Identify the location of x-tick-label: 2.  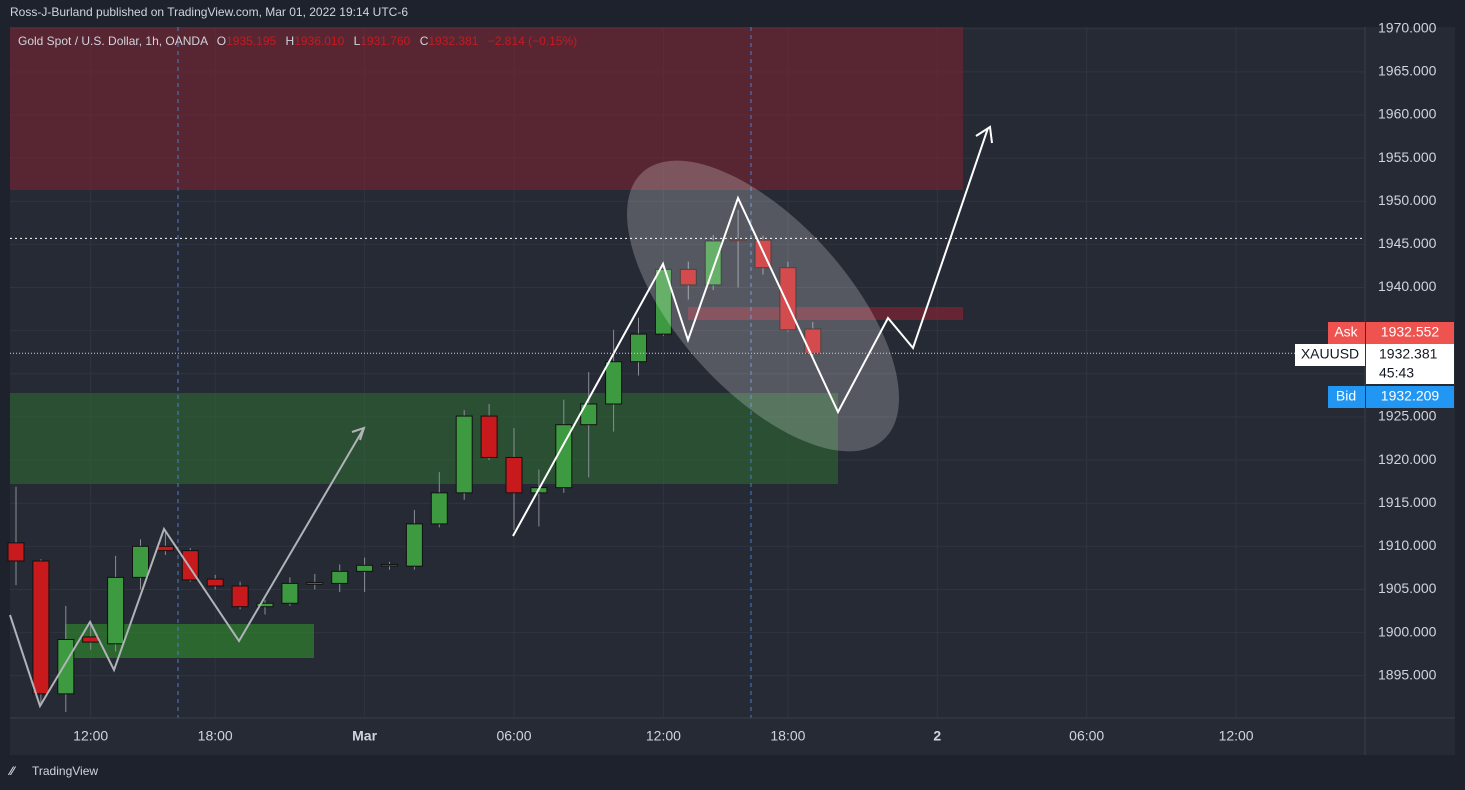
(937, 736).